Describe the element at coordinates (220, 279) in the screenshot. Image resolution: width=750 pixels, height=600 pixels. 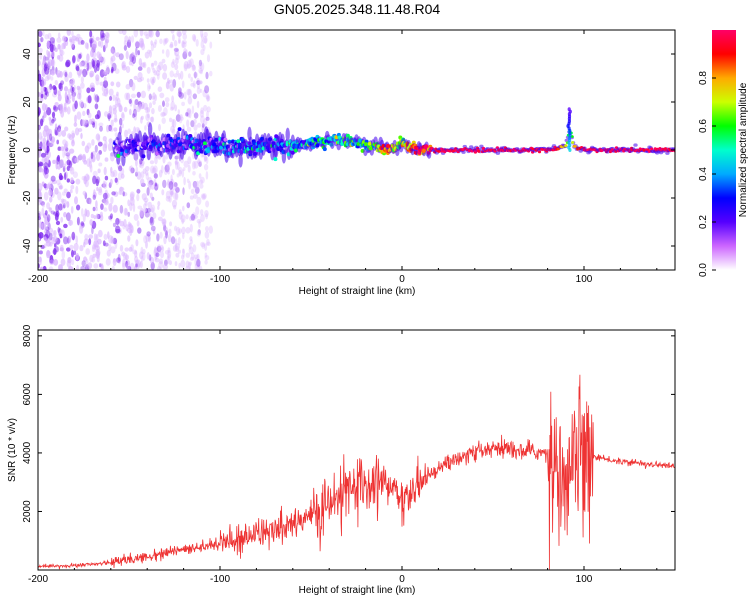
I see `spectrogram-x-tick-label: -100` at that location.